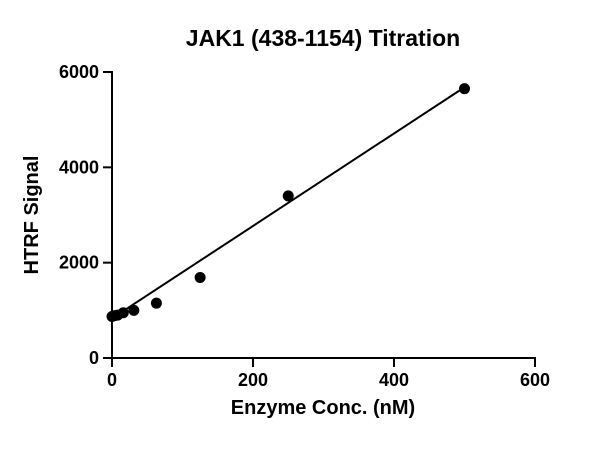 The height and width of the screenshot is (449, 600). Describe the element at coordinates (323, 408) in the screenshot. I see `x-axis-label: Enzyme Conc. (nM)` at that location.